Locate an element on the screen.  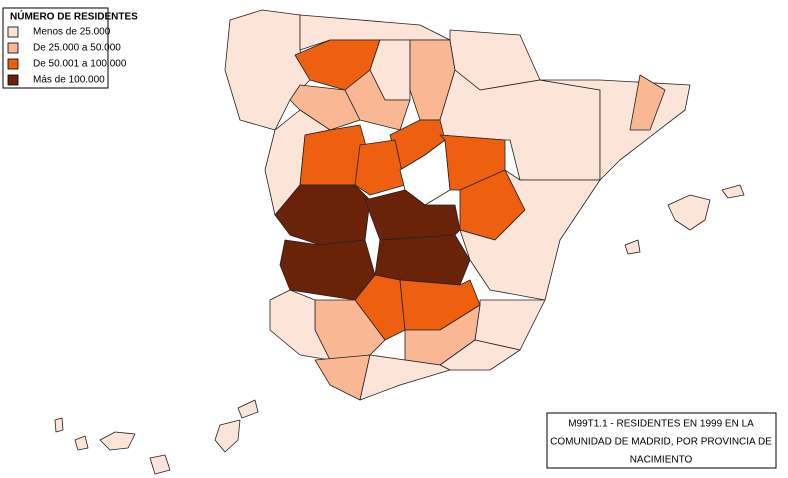
legend: NÚMERO DE RESIDENTES is located at coordinates (70, 48).